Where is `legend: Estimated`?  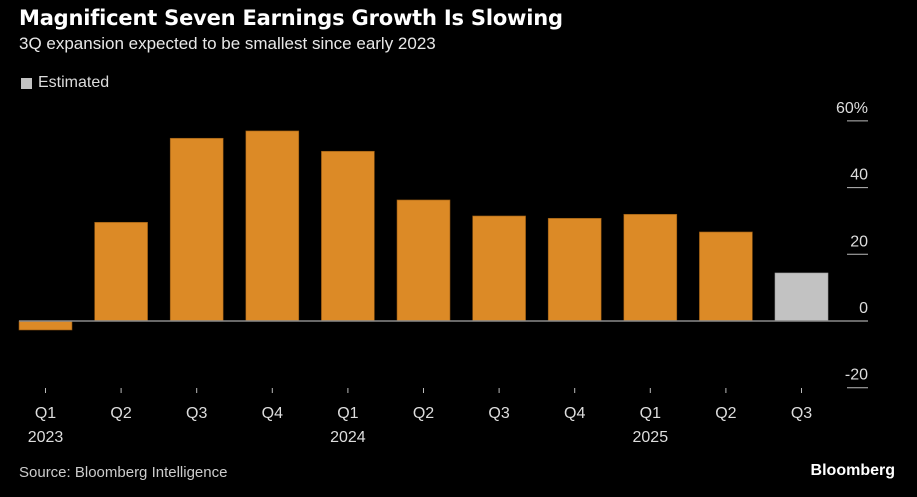
legend: Estimated is located at coordinates (65, 83).